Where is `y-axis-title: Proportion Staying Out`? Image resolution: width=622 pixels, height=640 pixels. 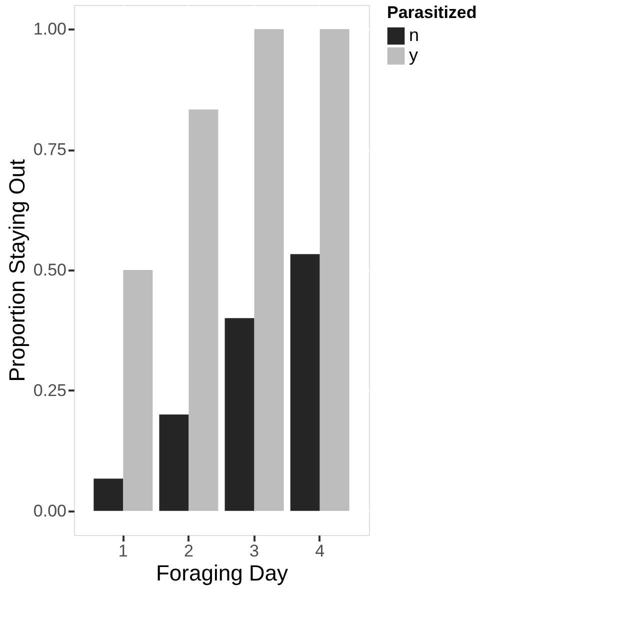 y-axis-title: Proportion Staying Out is located at coordinates (17, 270).